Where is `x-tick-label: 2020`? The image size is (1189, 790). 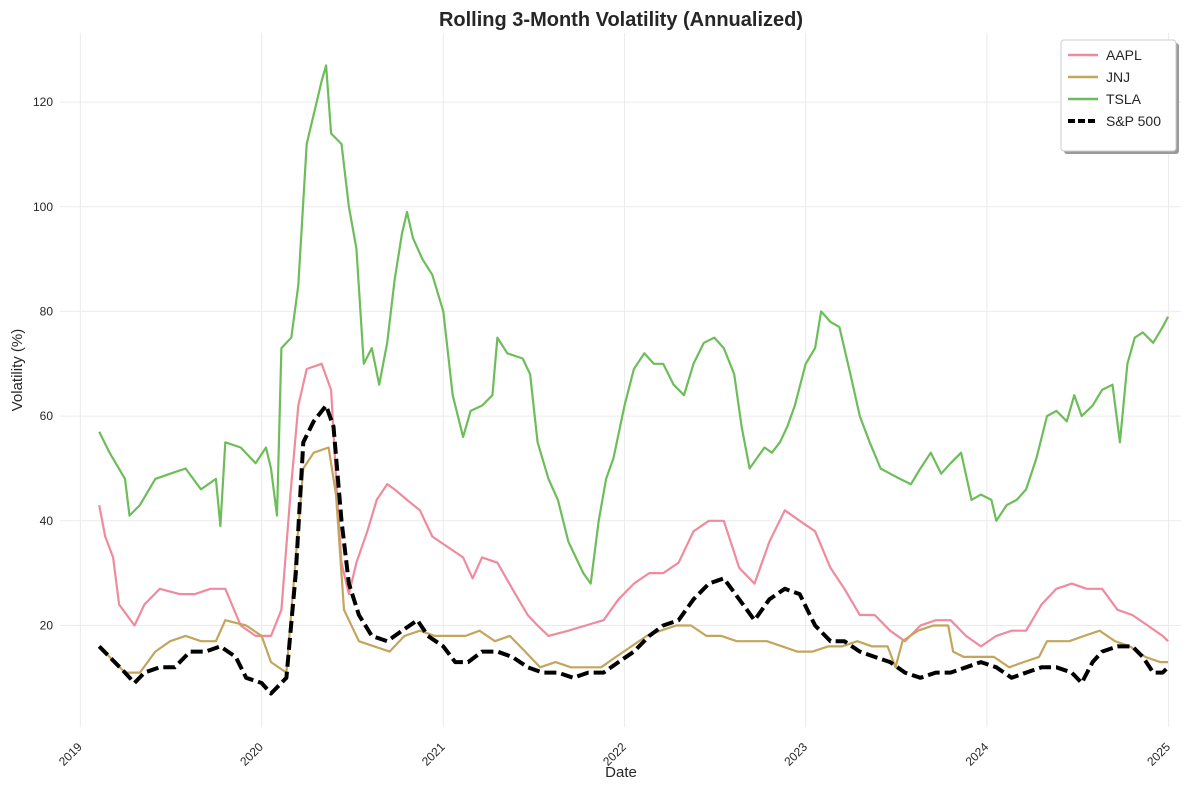
x-tick-label: 2020 is located at coordinates (251, 754).